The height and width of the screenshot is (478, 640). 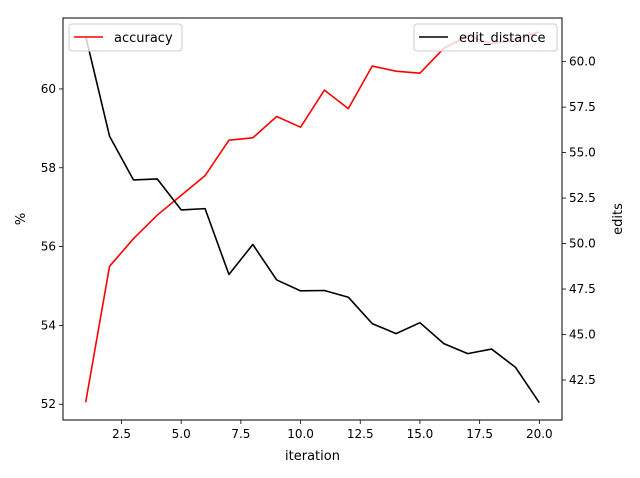 I want to click on y-right-tick-label: 47.5, so click(x=582, y=289).